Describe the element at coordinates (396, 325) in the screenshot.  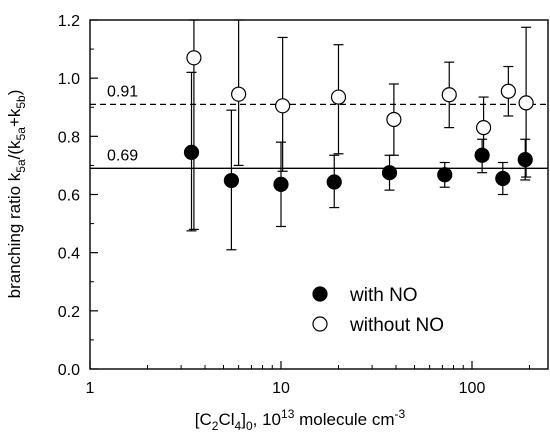
I see `legend-label-without-no: without NO` at that location.